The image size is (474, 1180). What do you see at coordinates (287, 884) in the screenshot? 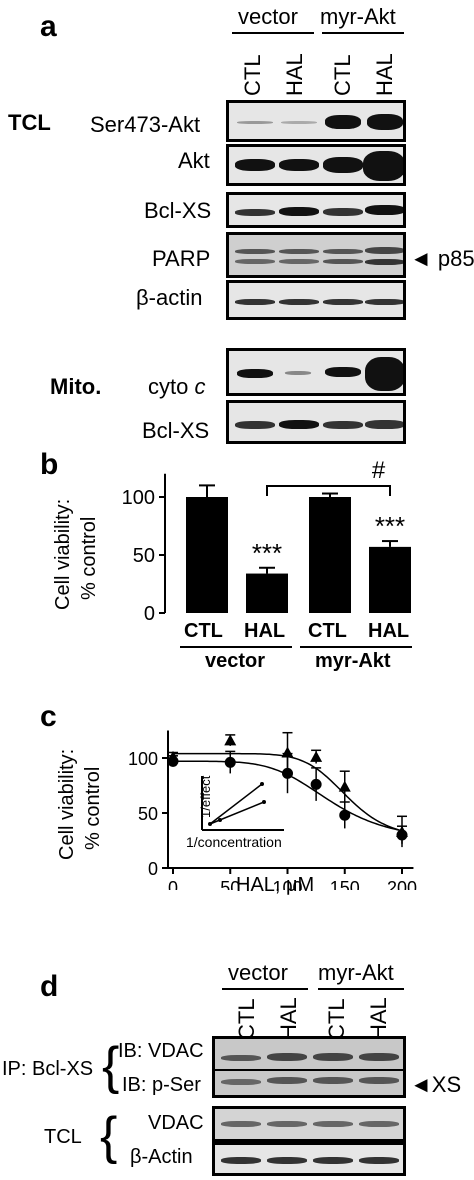
I see `c-xtick-label-2: 100` at bounding box center [287, 884].